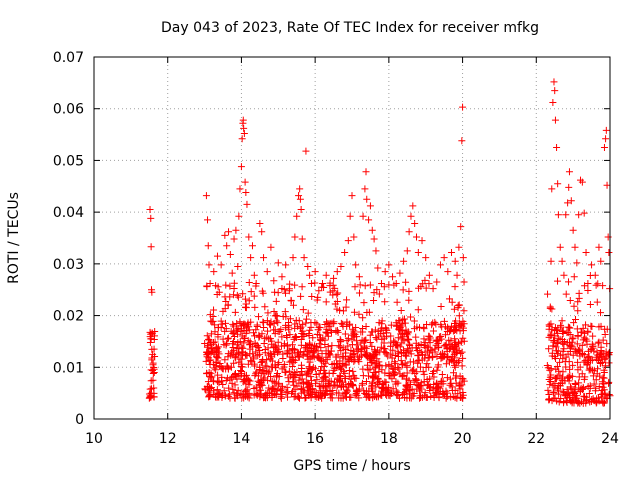 The image size is (640, 480). What do you see at coordinates (68, 58) in the screenshot?
I see `y-tick-label: 0.07` at bounding box center [68, 58].